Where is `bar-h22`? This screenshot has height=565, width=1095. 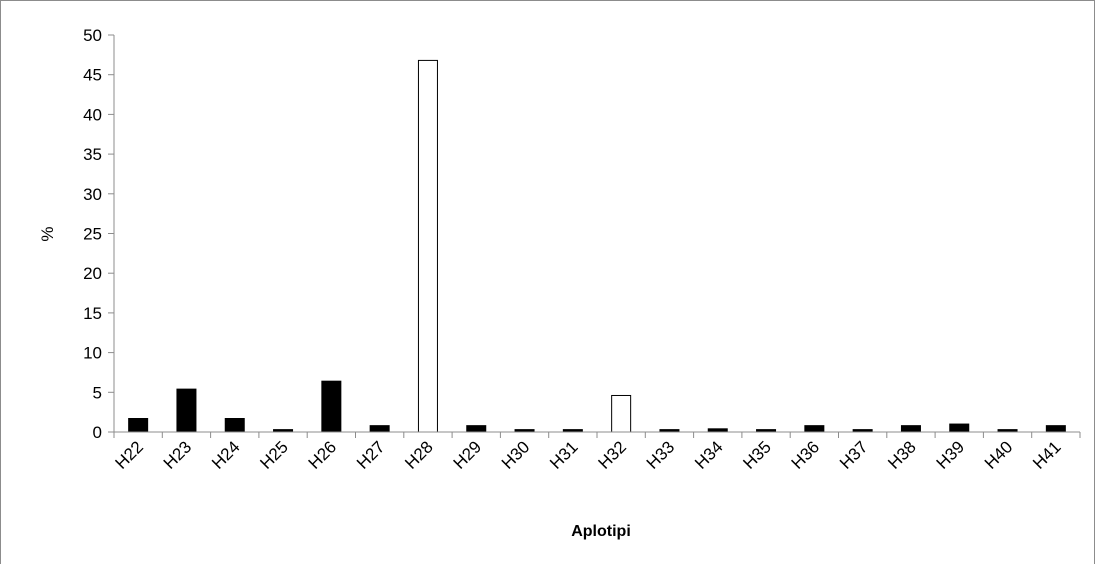
bar-h22 is located at coordinates (138, 425).